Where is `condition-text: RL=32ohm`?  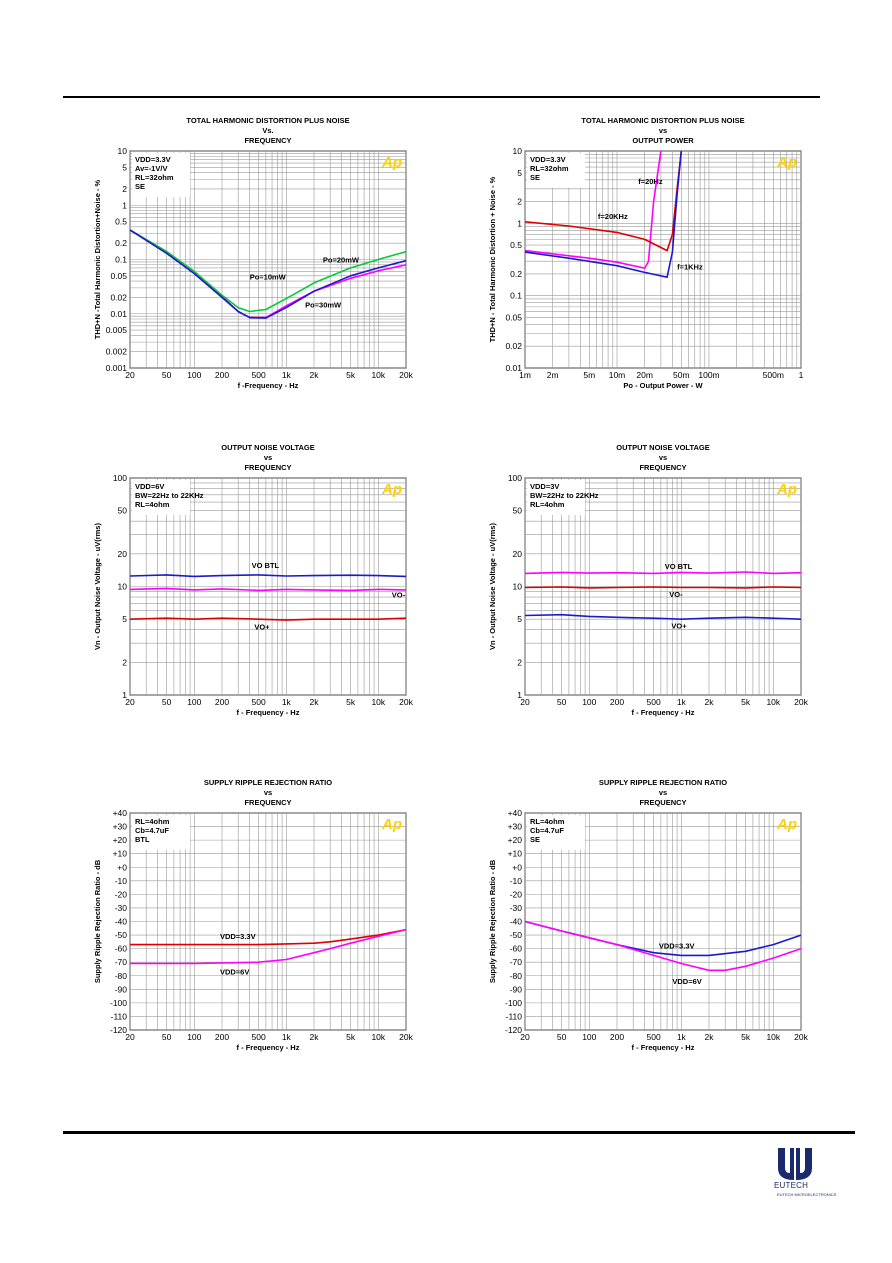
condition-text: RL=32ohm is located at coordinates (154, 177).